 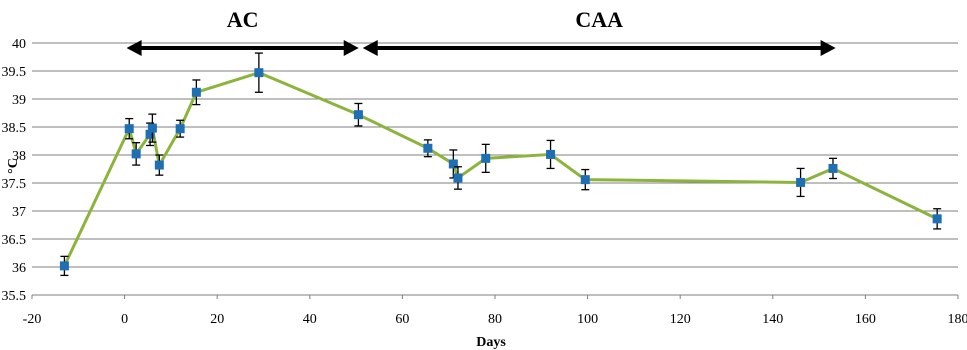 I want to click on x-axis-title: Days, so click(x=491, y=342).